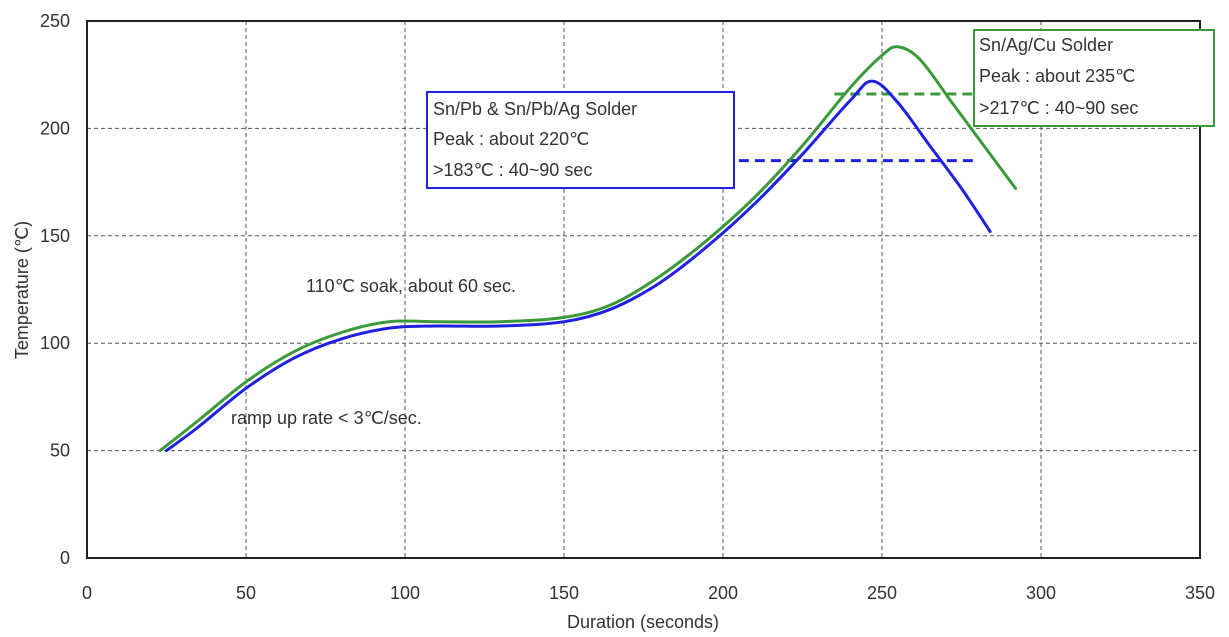 This screenshot has height=637, width=1229. Describe the element at coordinates (22, 290) in the screenshot. I see `y-axis-label: Temperature (℃)` at that location.